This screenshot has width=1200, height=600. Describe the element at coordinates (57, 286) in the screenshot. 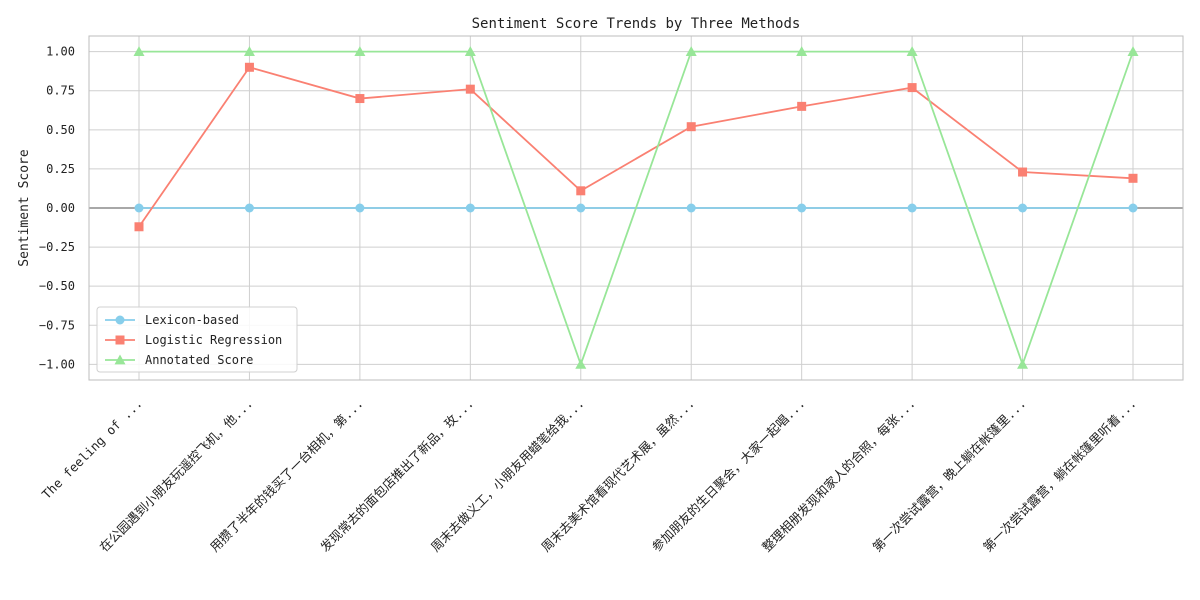

I see `y-tick-label: −0.50` at that location.